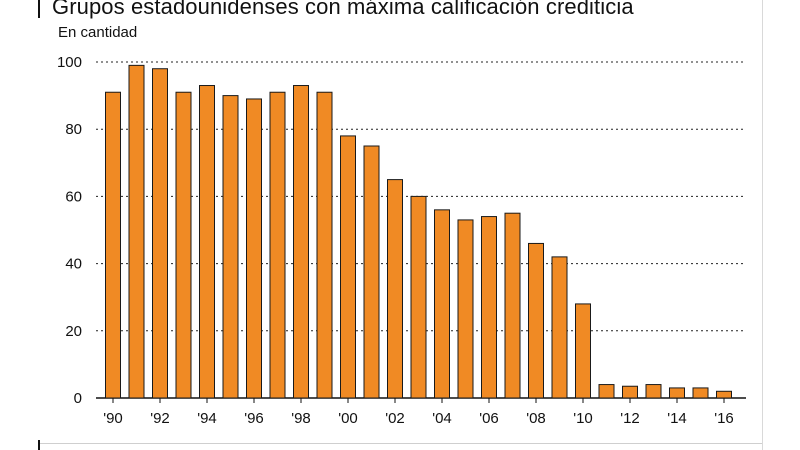 The width and height of the screenshot is (800, 450). I want to click on bar-2006, so click(489, 307).